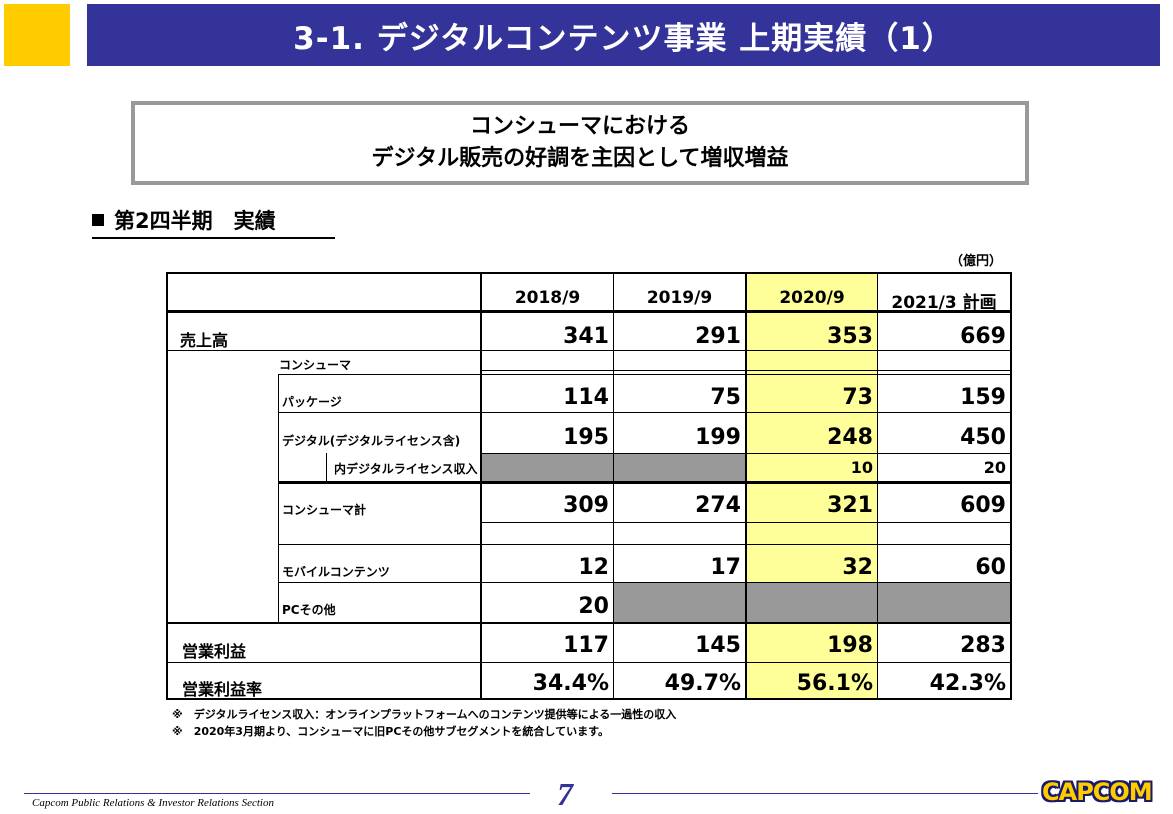 The image size is (1173, 814). Describe the element at coordinates (857, 567) in the screenshot. I see `table-cell: 32` at that location.